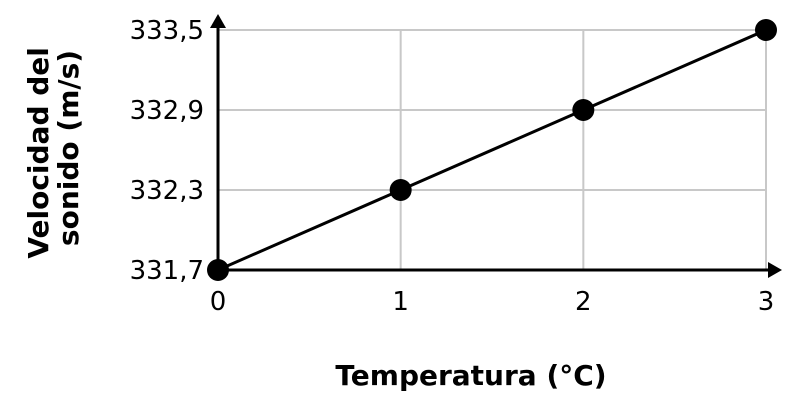  What do you see at coordinates (766, 302) in the screenshot?
I see `x-tick-label: 3` at bounding box center [766, 302].